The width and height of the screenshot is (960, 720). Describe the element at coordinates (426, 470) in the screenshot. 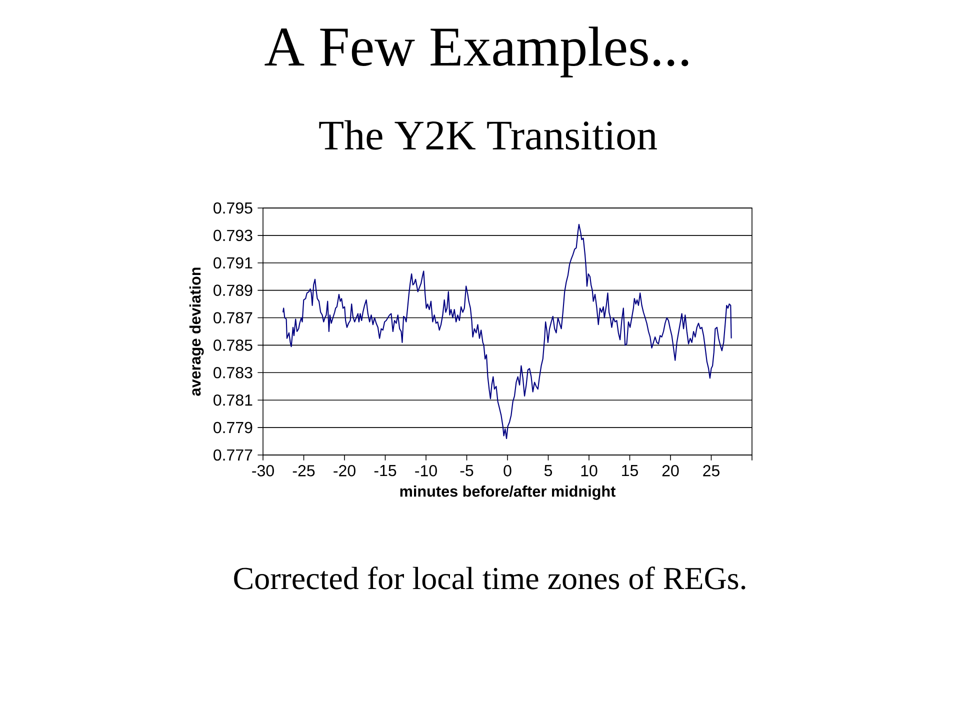

I see `x-tick-label: -10` at that location.